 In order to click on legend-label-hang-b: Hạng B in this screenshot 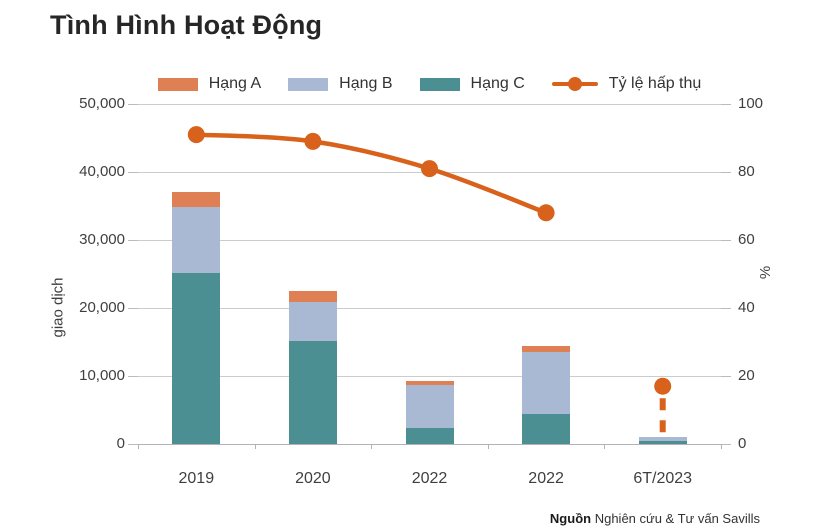, I will do `click(366, 83)`.